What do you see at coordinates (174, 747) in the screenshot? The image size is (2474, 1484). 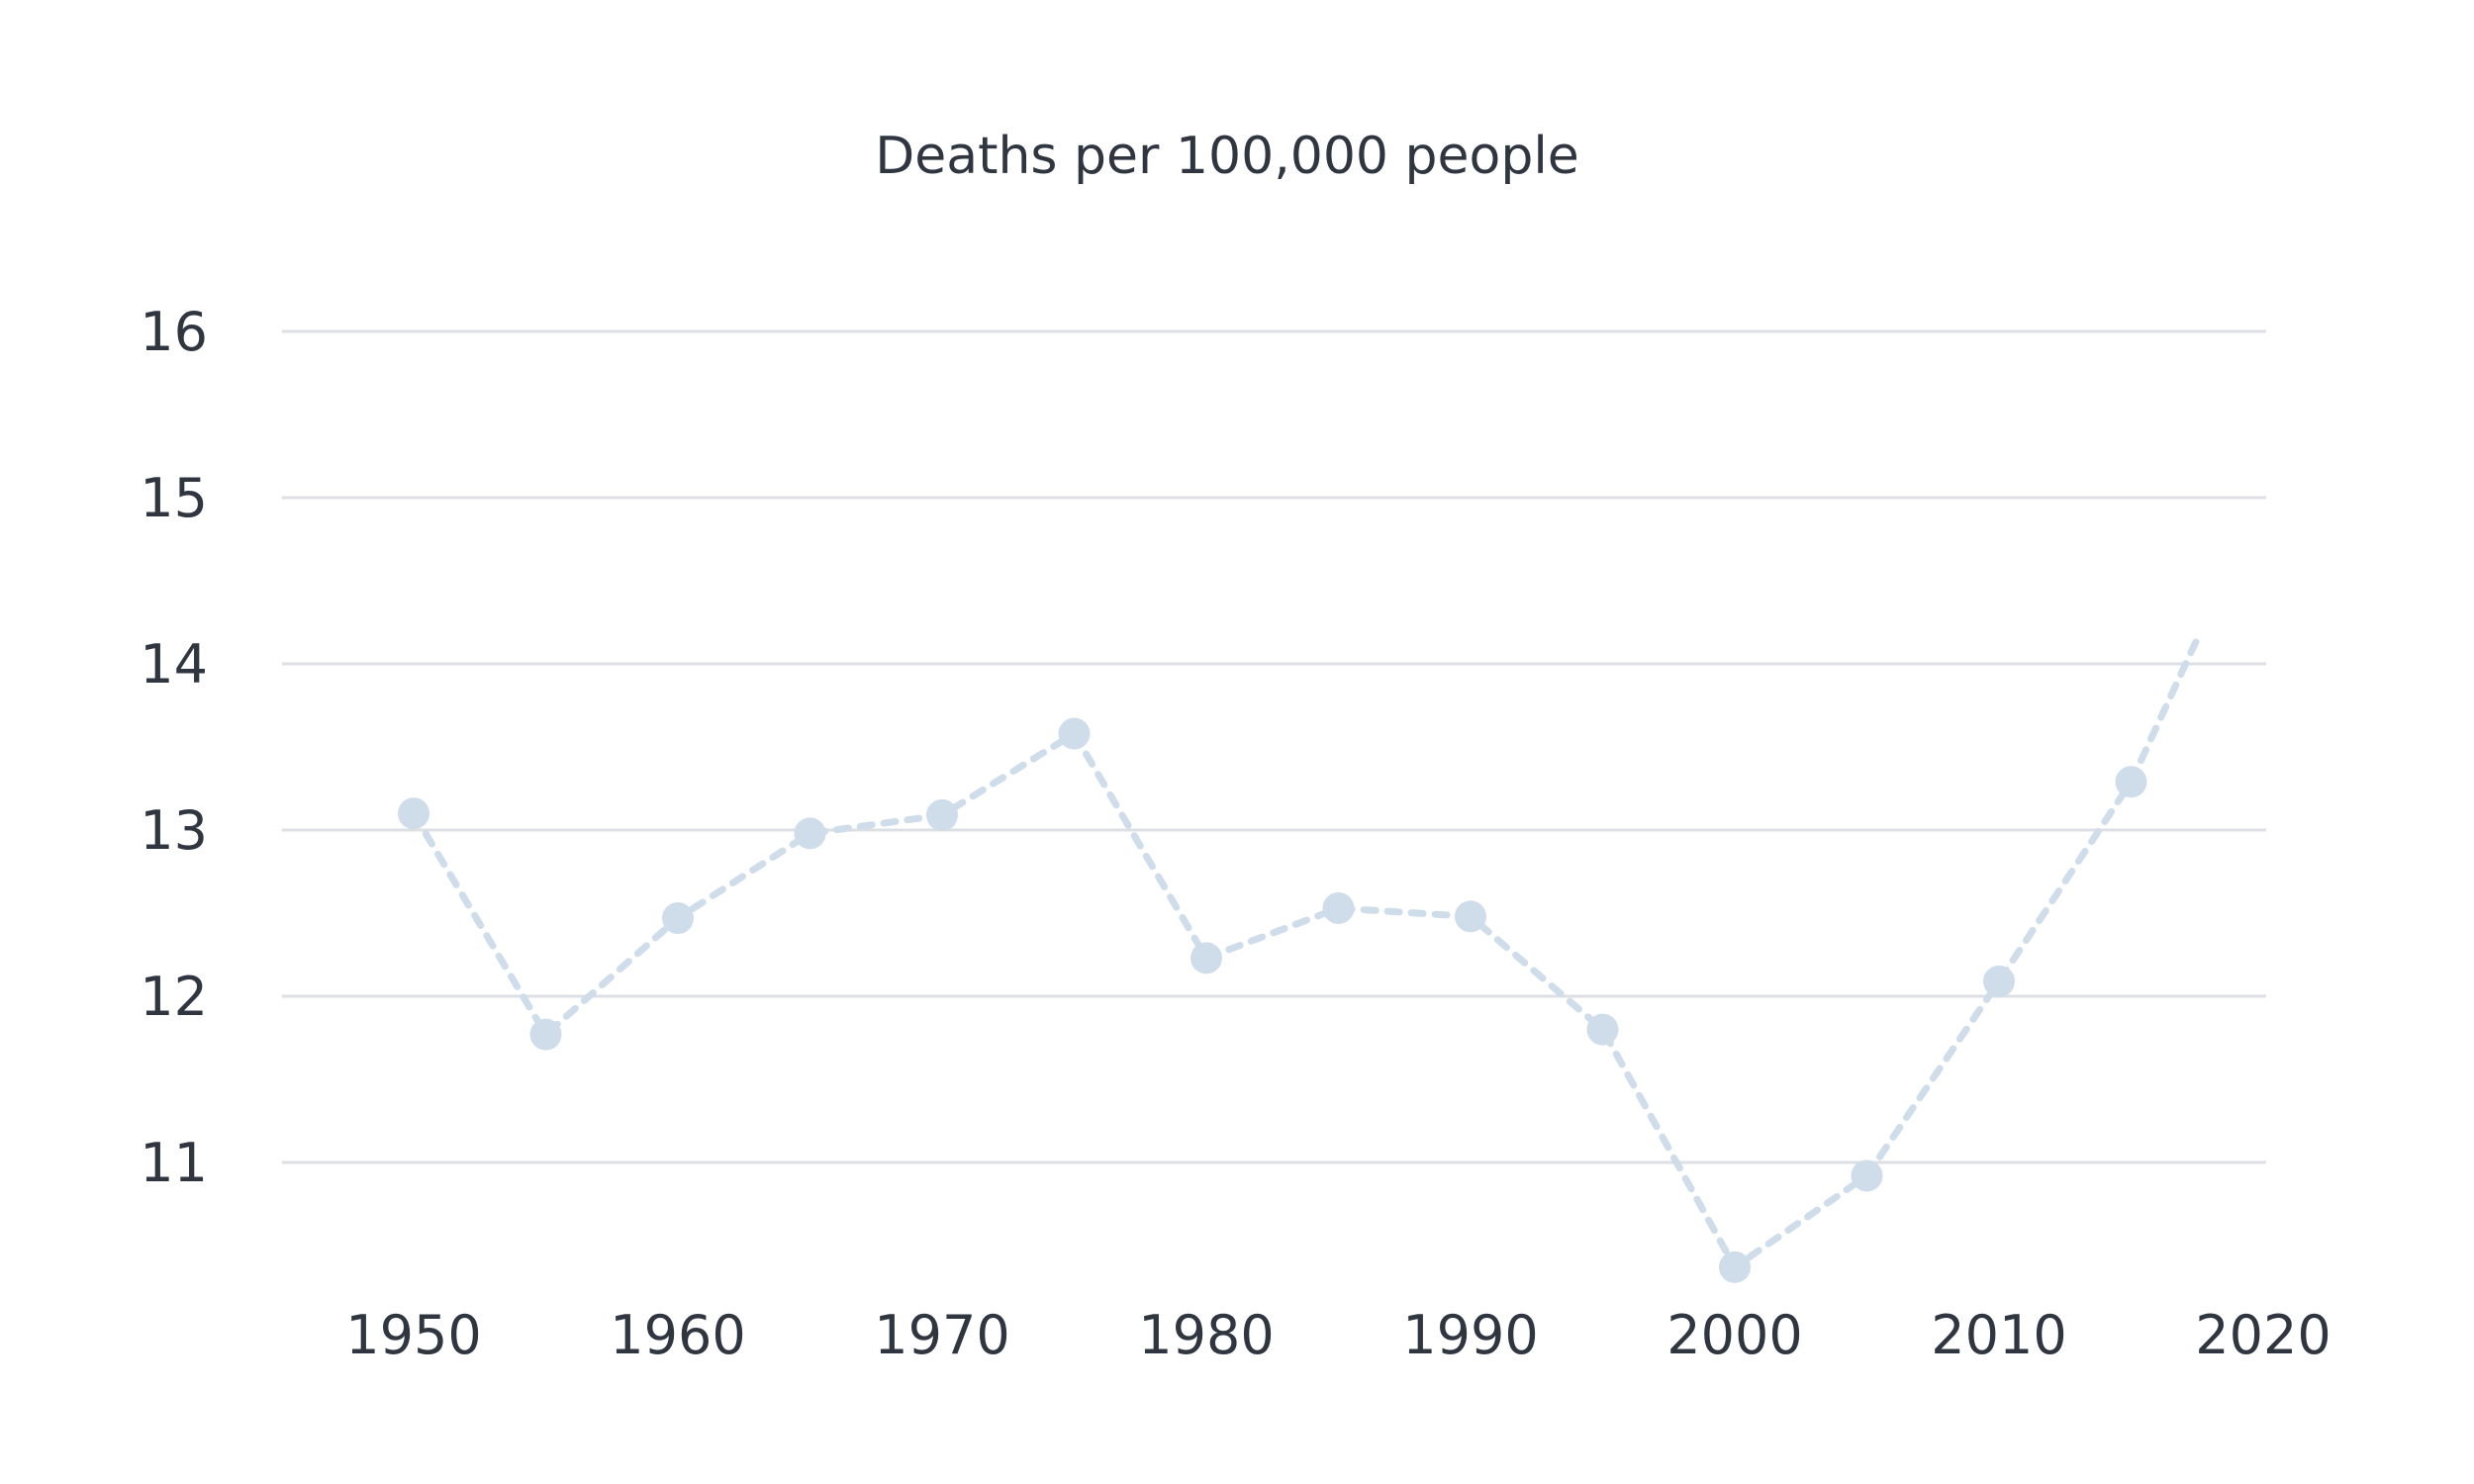 I see `y-axis-tick-labels: 11 12 13 14 15 16` at bounding box center [174, 747].